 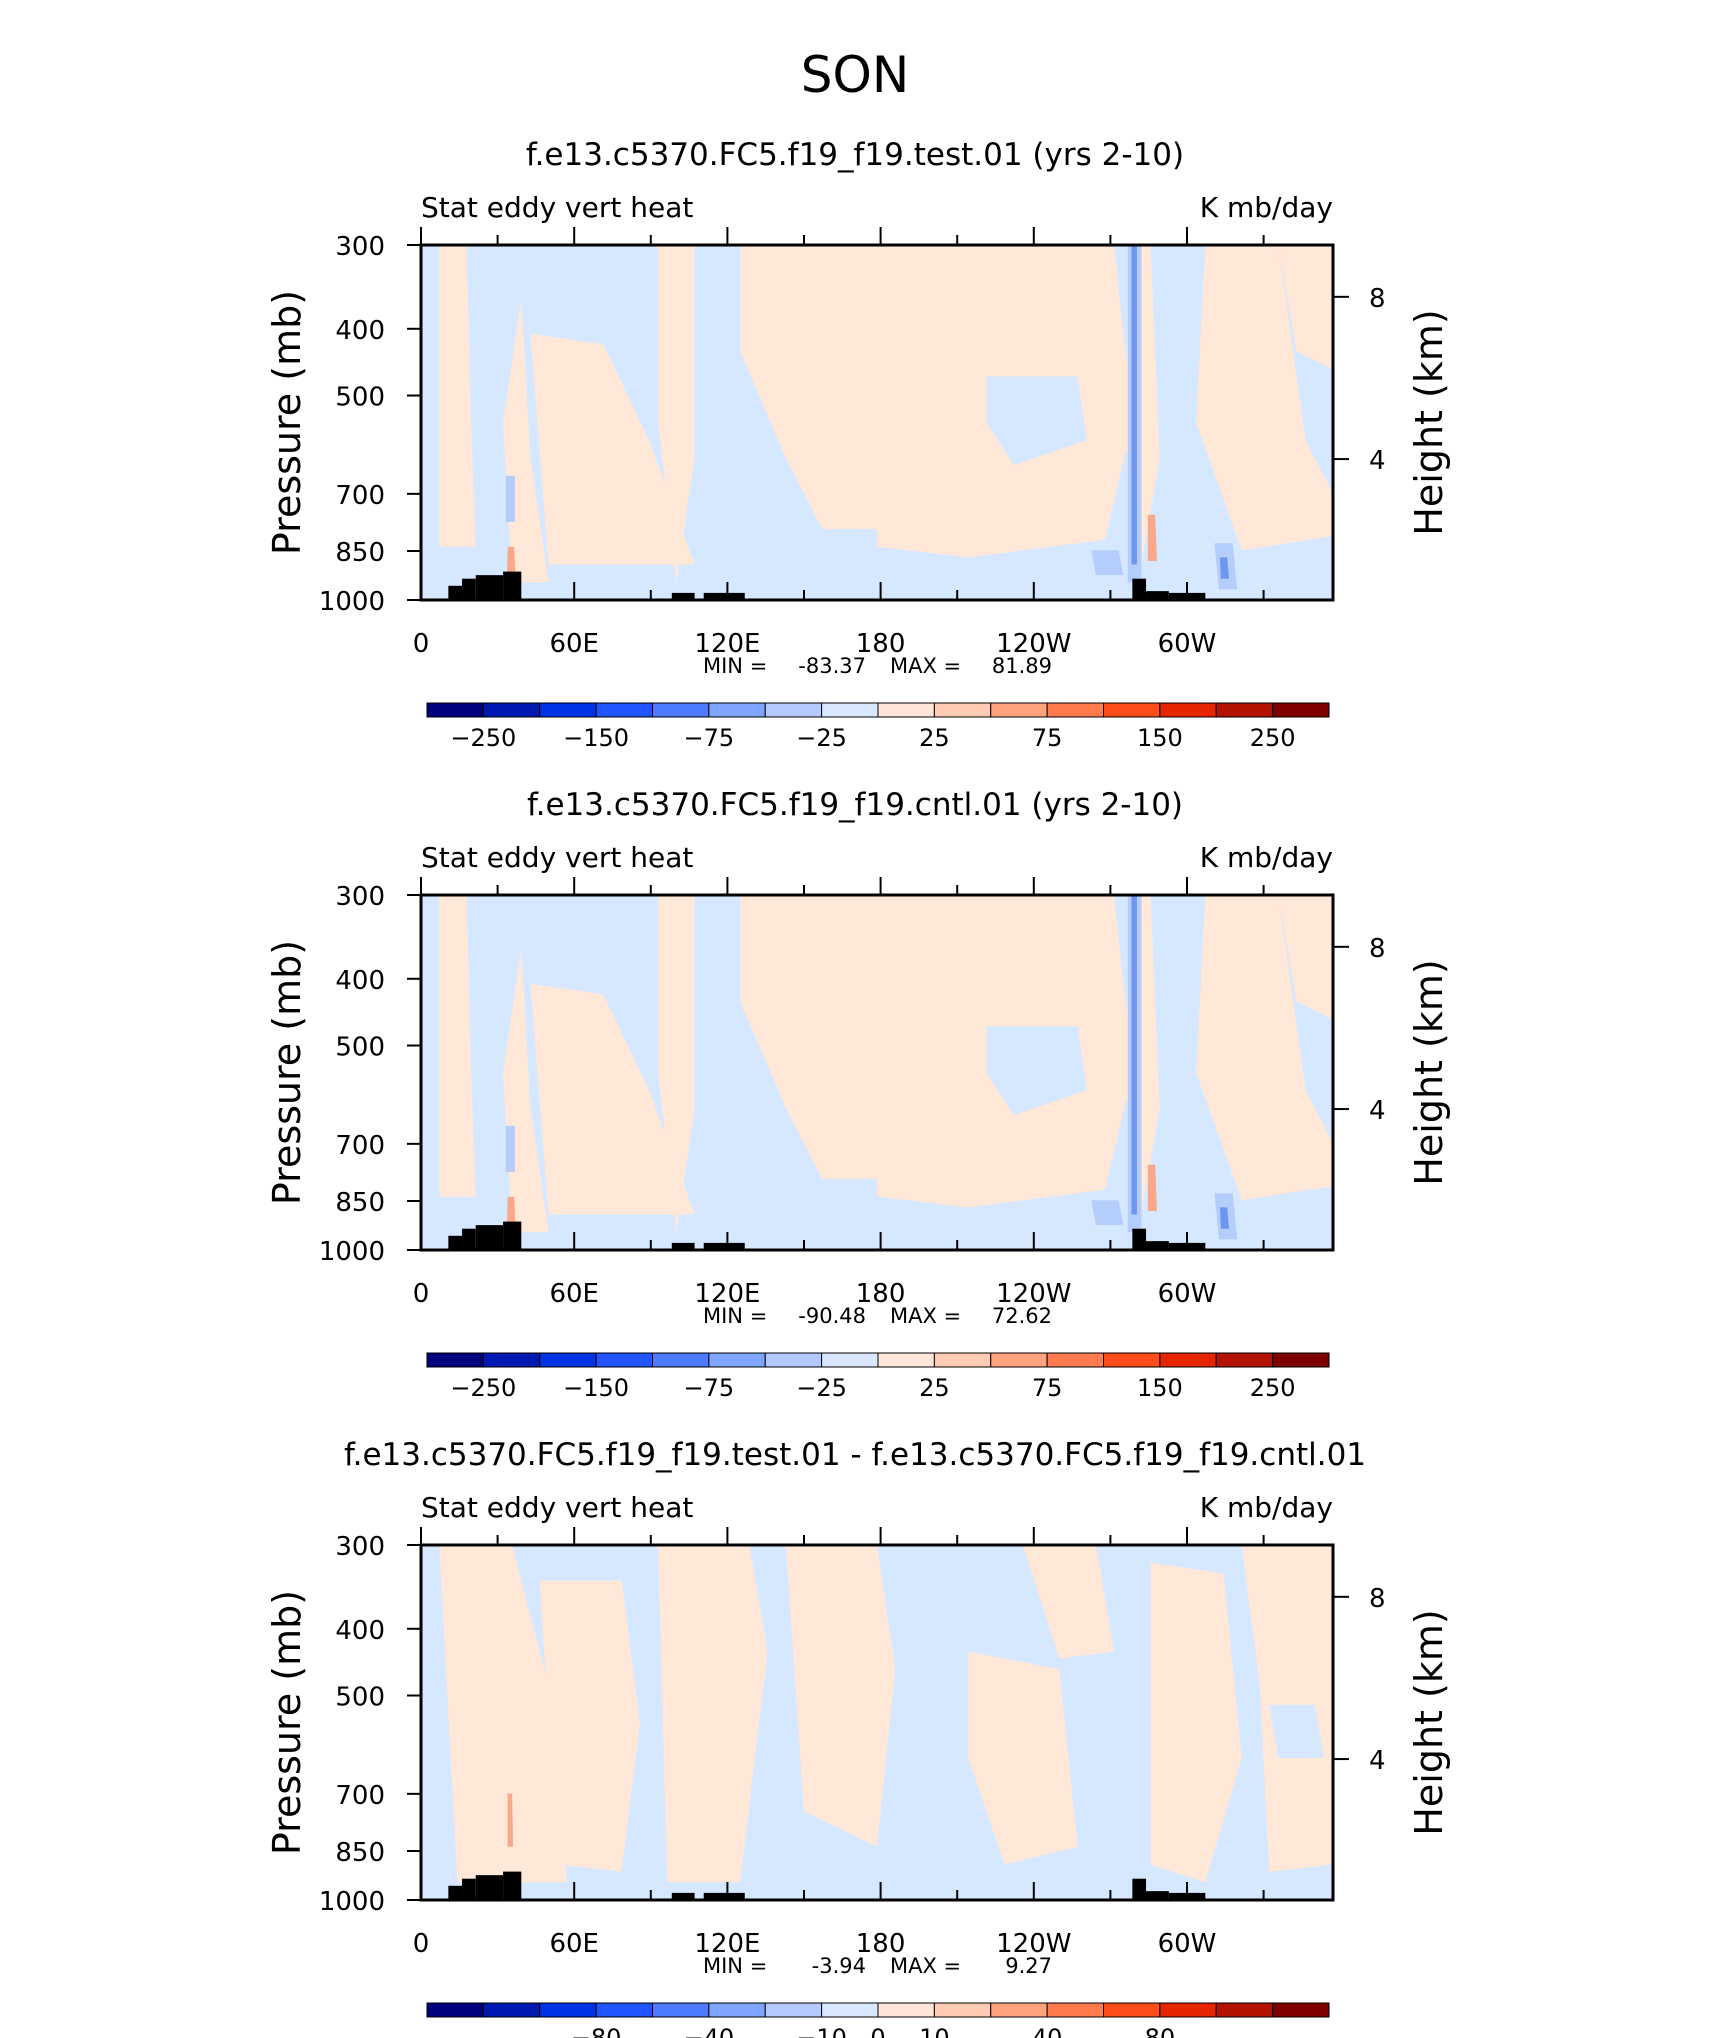 What do you see at coordinates (1033, 1294) in the screenshot?
I see `x-tick-label: 120W` at bounding box center [1033, 1294].